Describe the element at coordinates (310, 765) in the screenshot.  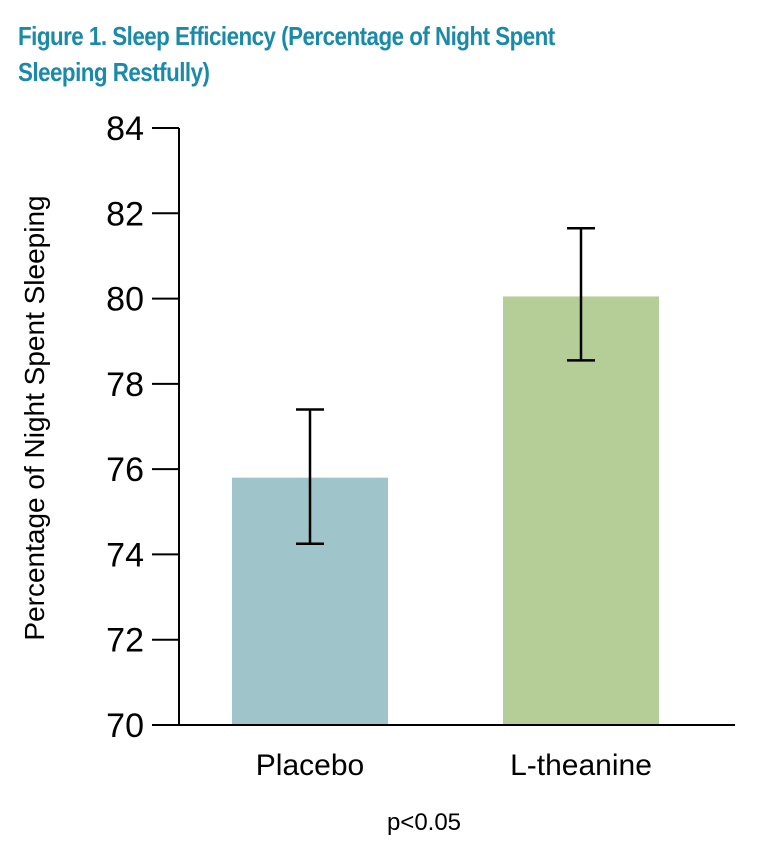
I see `x-tick-label: Placebo` at that location.